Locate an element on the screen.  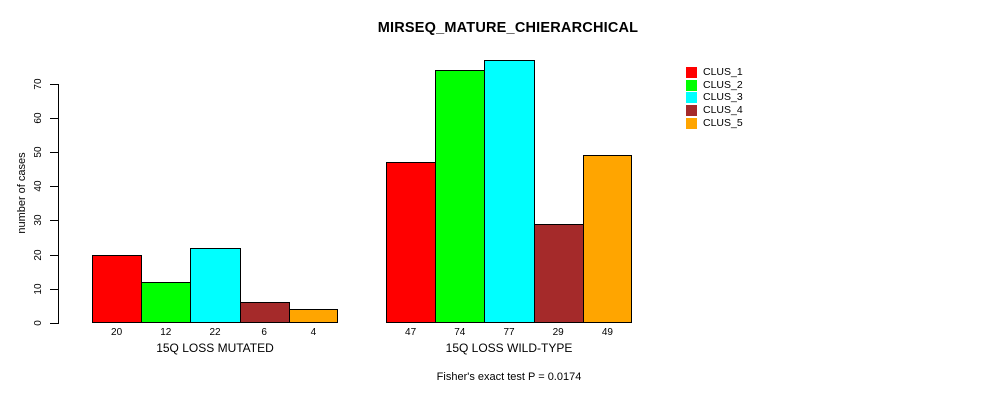
legend-label: CLUS_2 is located at coordinates (723, 84).